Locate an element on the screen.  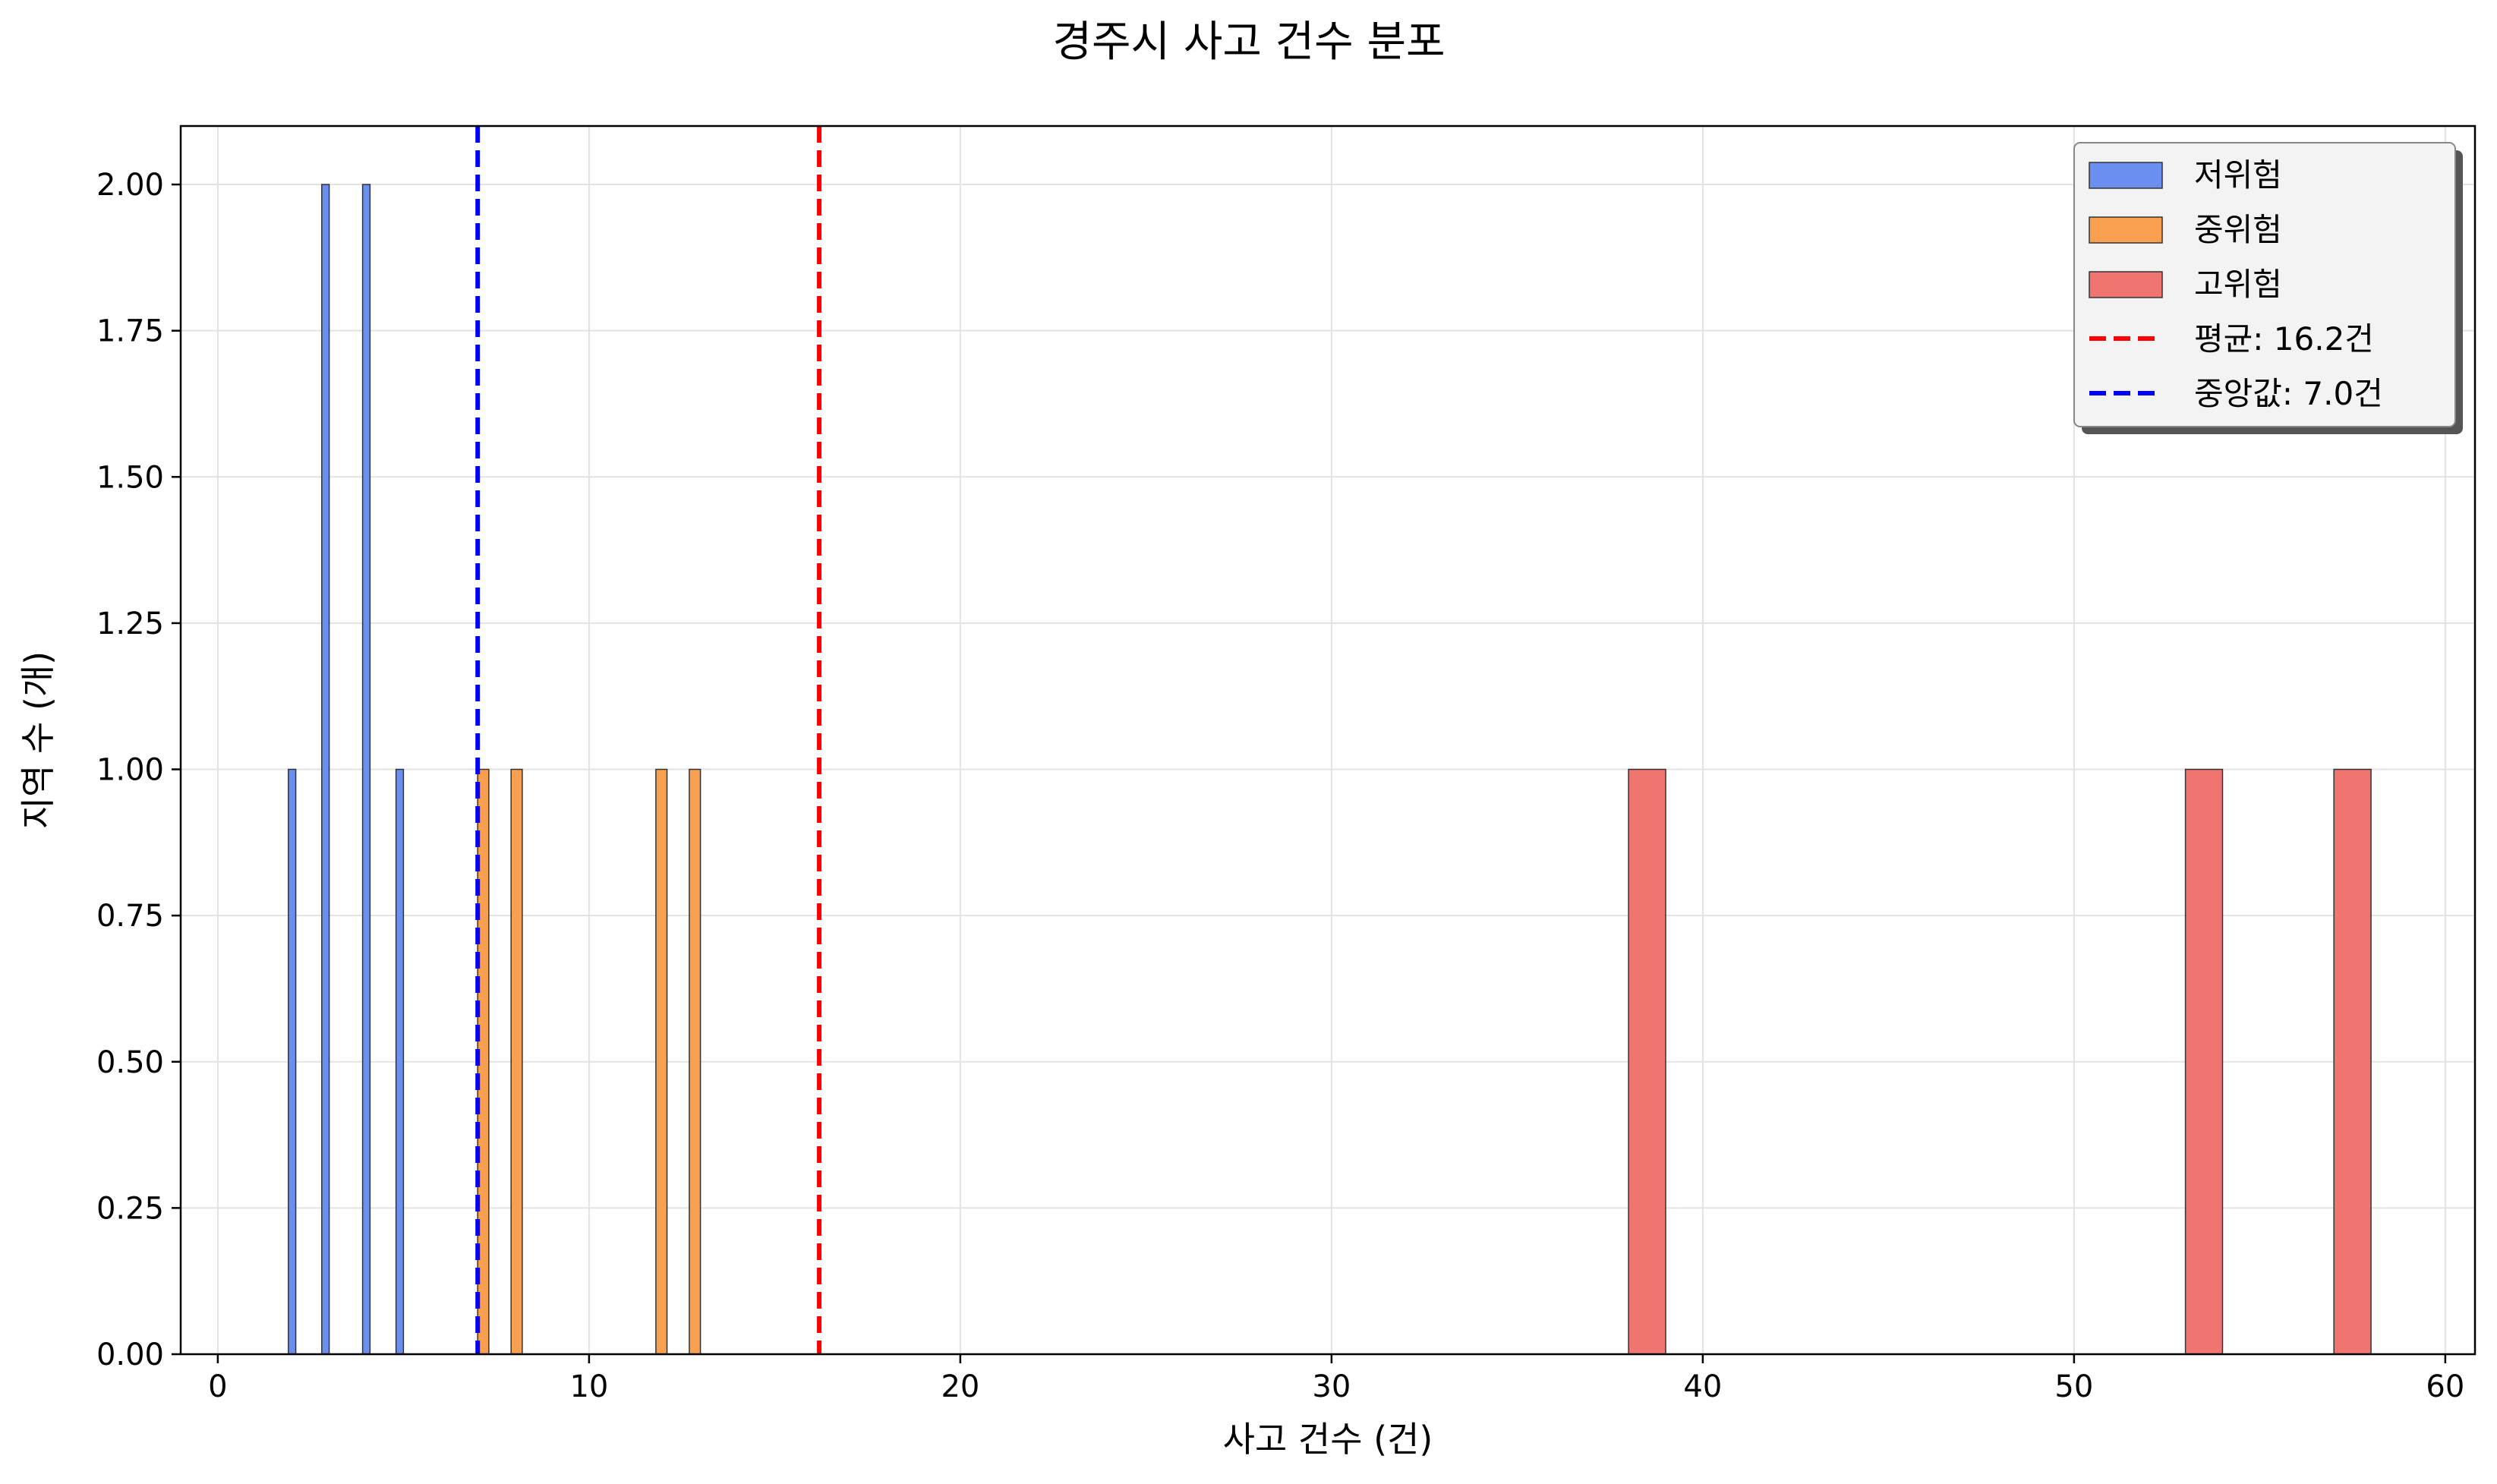
y-axis-ticks: 0.00 0.25 0.50 0.75 1.00 1.25 1.50 1.75 2.00 is located at coordinates (138, 770).